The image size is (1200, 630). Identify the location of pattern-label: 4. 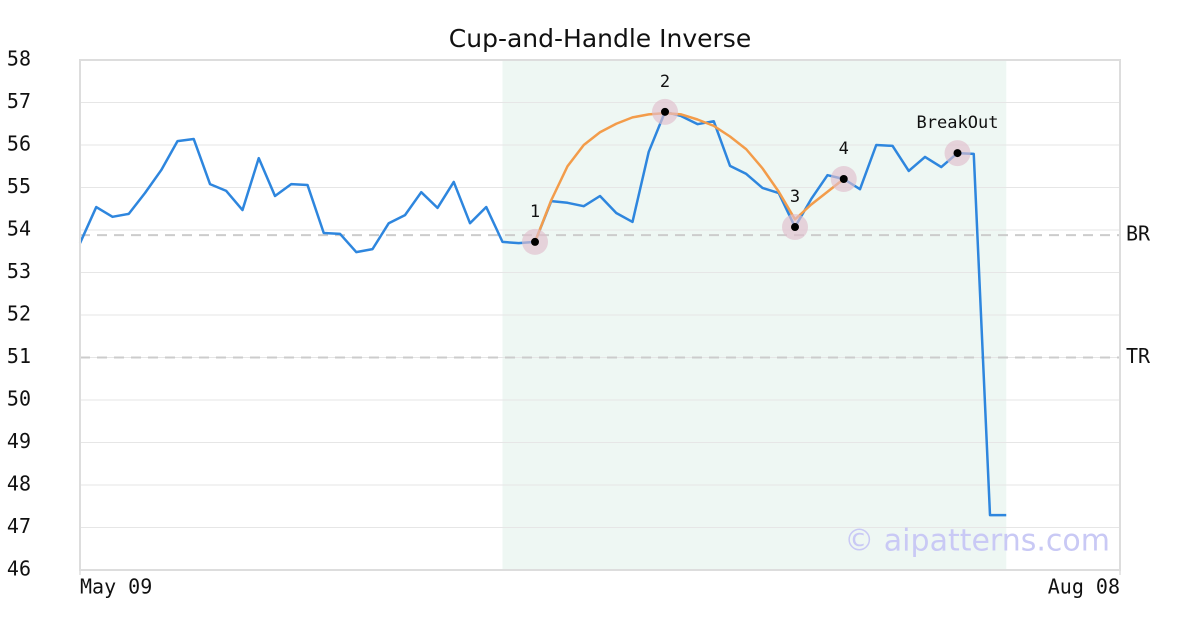
(844, 149).